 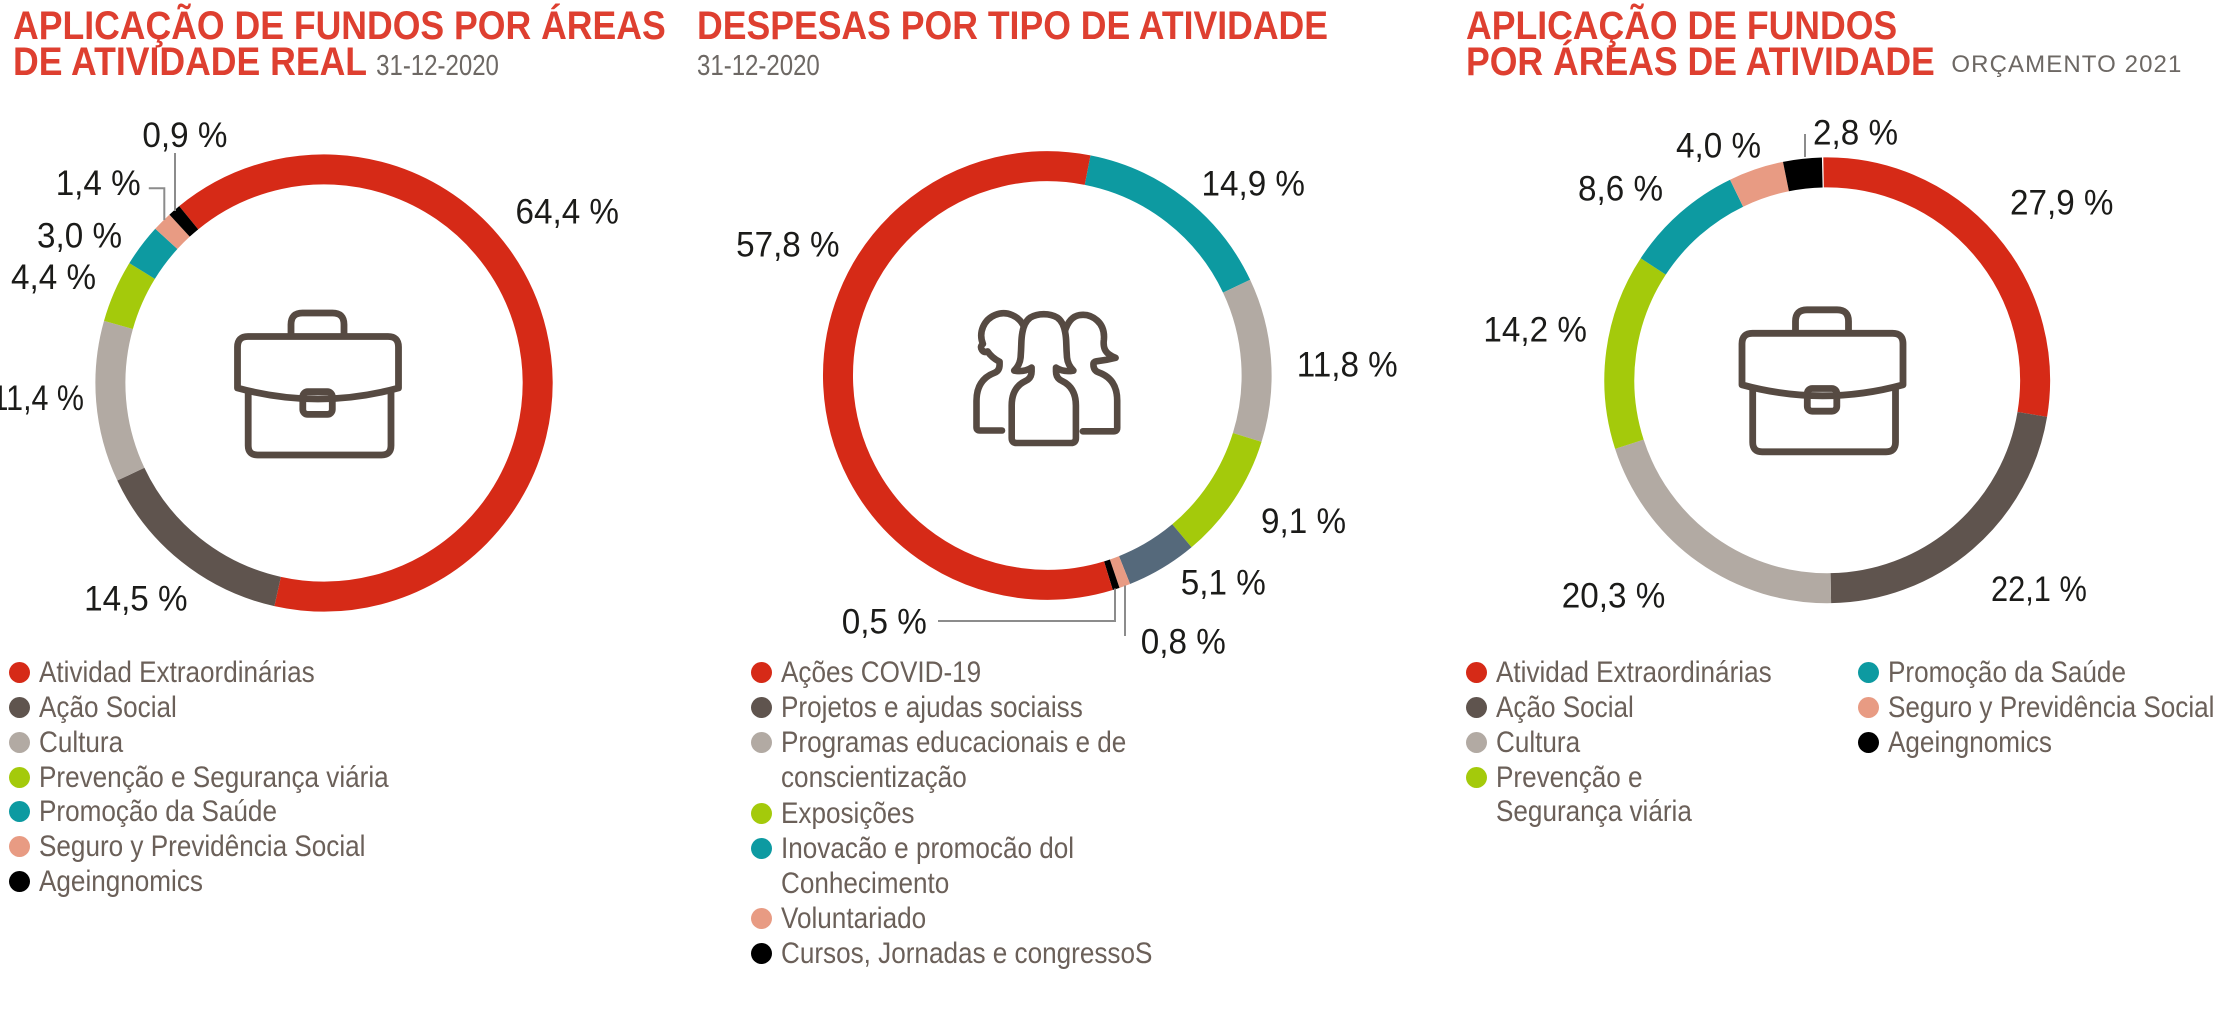 What do you see at coordinates (1855, 133) in the screenshot?
I see `svg-text: 2,8 %` at bounding box center [1855, 133].